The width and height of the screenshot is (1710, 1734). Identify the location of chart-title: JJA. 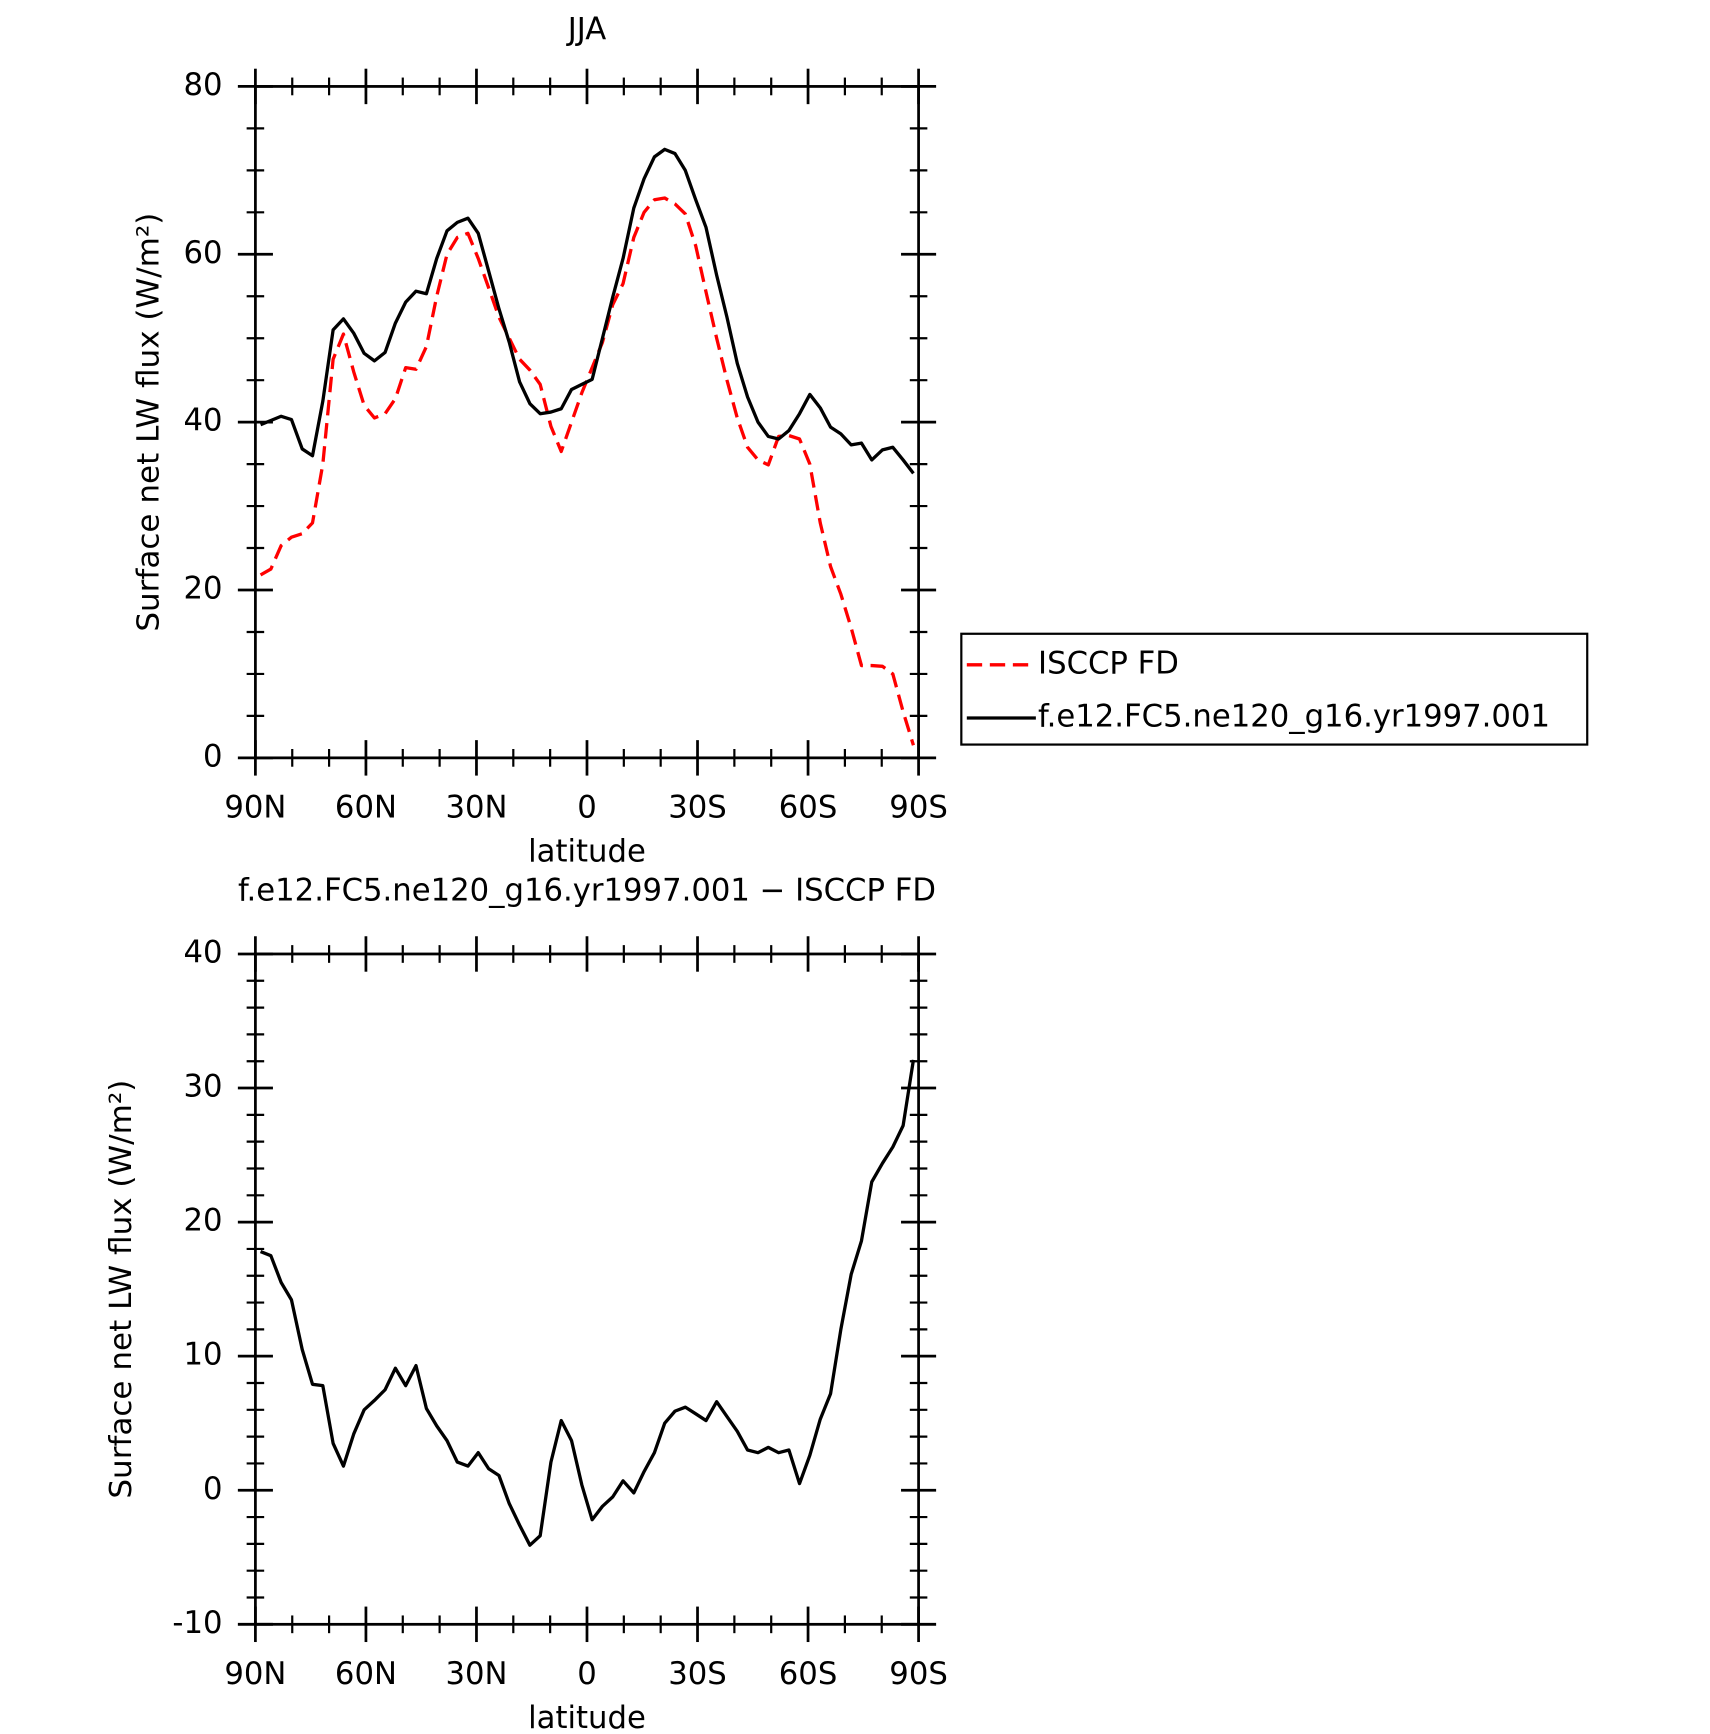
(586, 29).